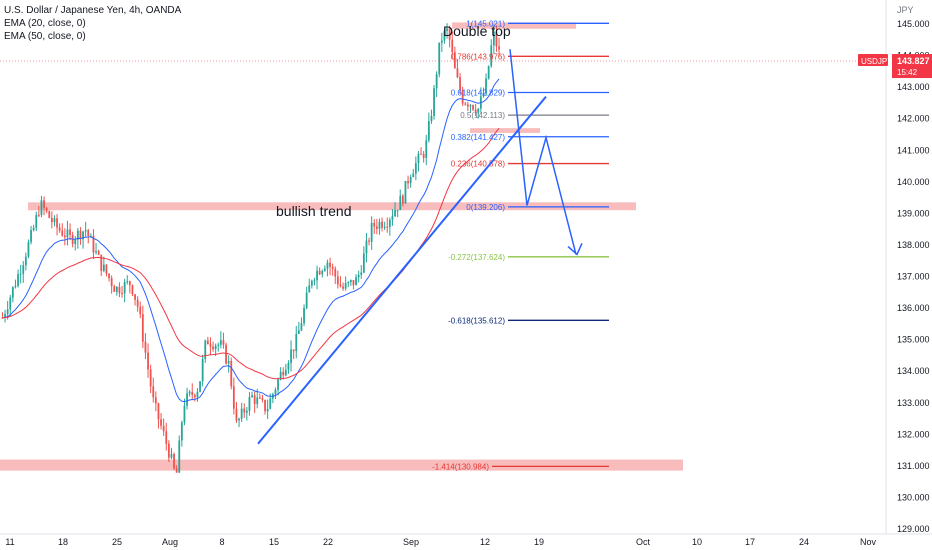 The height and width of the screenshot is (550, 932). I want to click on y-tick-label: 142.000, so click(913, 119).